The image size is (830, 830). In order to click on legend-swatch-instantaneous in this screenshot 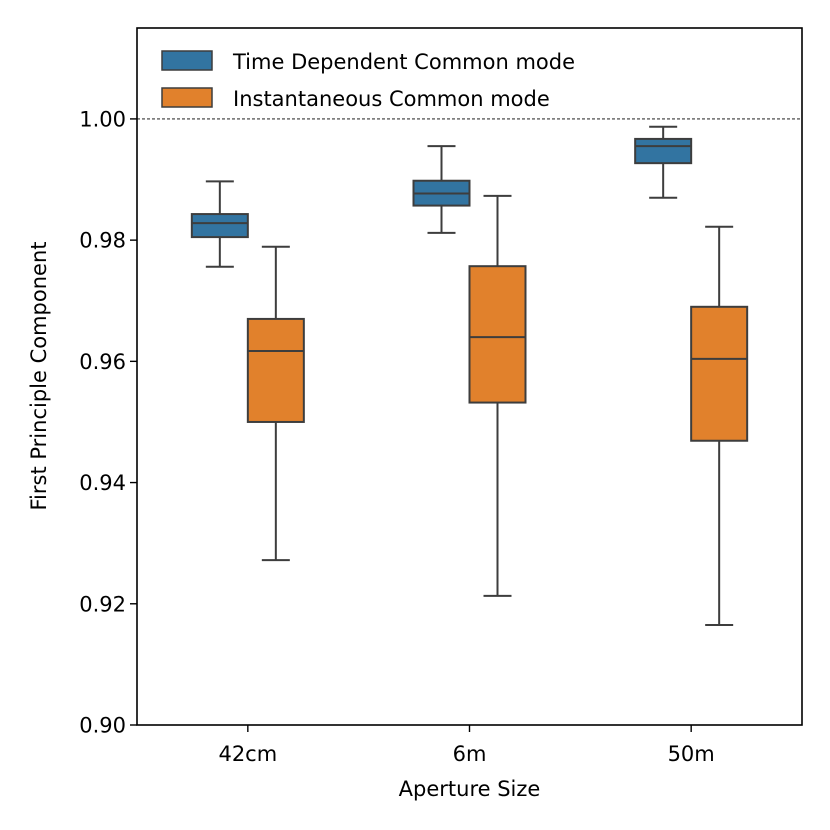, I will do `click(187, 97)`.